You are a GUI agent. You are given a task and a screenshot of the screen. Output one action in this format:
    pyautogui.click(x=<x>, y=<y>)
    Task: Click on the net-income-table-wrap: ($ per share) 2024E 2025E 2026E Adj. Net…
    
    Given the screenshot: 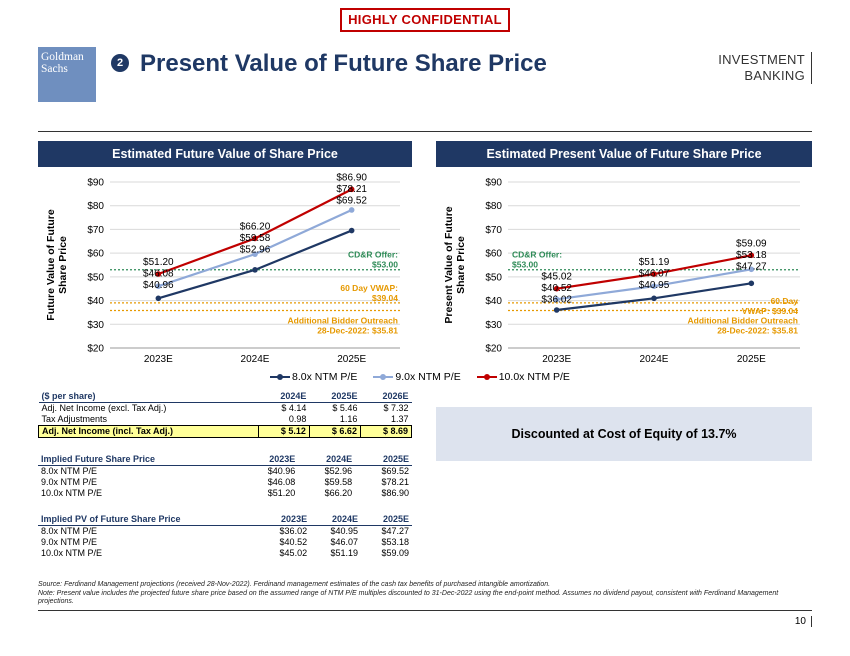 What is the action you would take?
    pyautogui.click(x=225, y=414)
    